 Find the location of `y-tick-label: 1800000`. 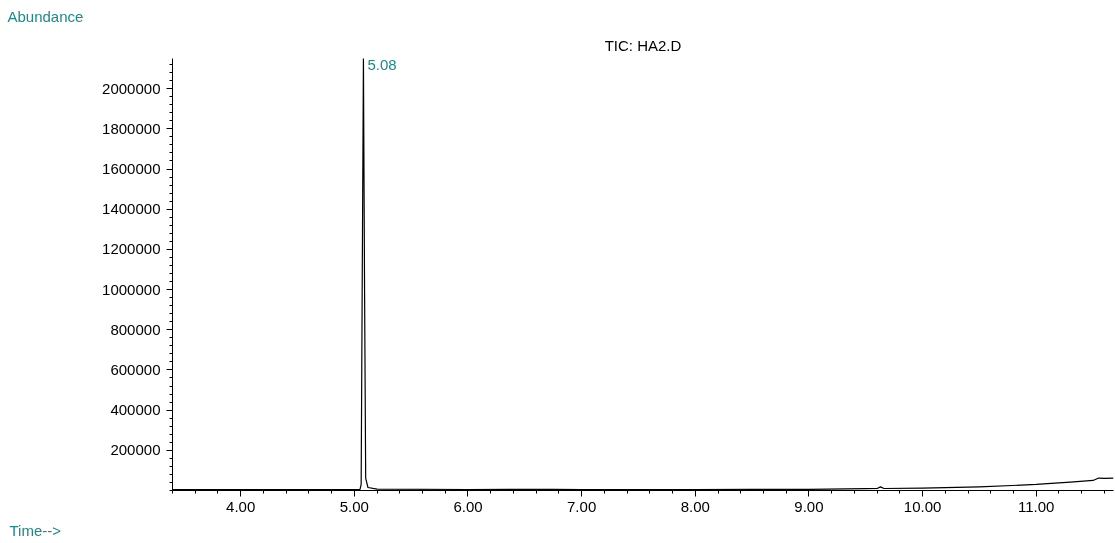

y-tick-label: 1800000 is located at coordinates (131, 128).